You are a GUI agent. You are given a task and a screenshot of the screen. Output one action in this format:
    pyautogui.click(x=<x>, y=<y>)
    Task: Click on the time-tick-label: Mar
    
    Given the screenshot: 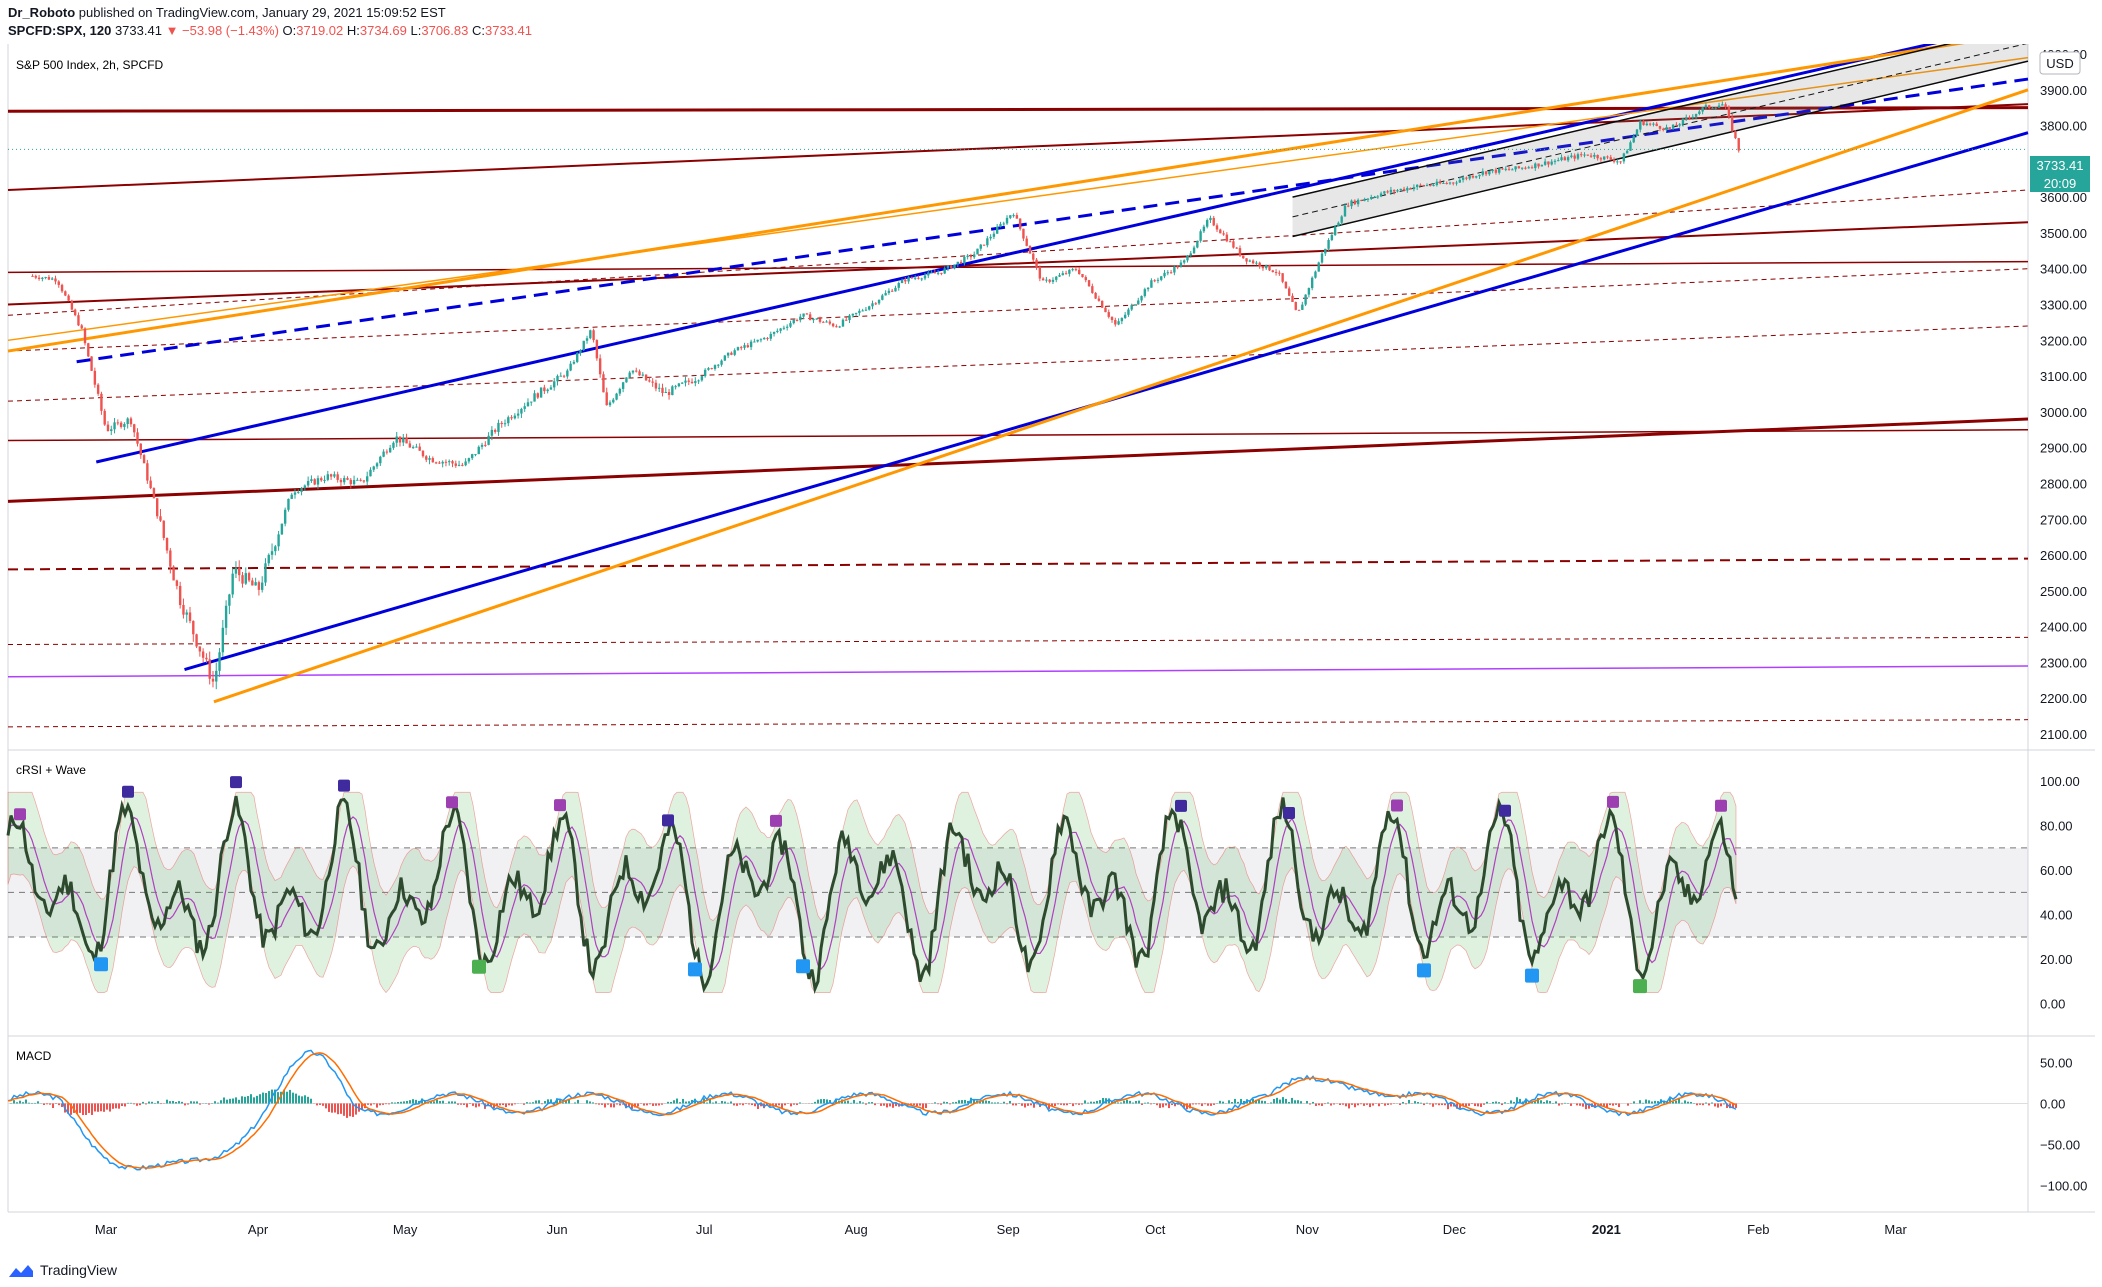 What is the action you would take?
    pyautogui.click(x=106, y=1229)
    